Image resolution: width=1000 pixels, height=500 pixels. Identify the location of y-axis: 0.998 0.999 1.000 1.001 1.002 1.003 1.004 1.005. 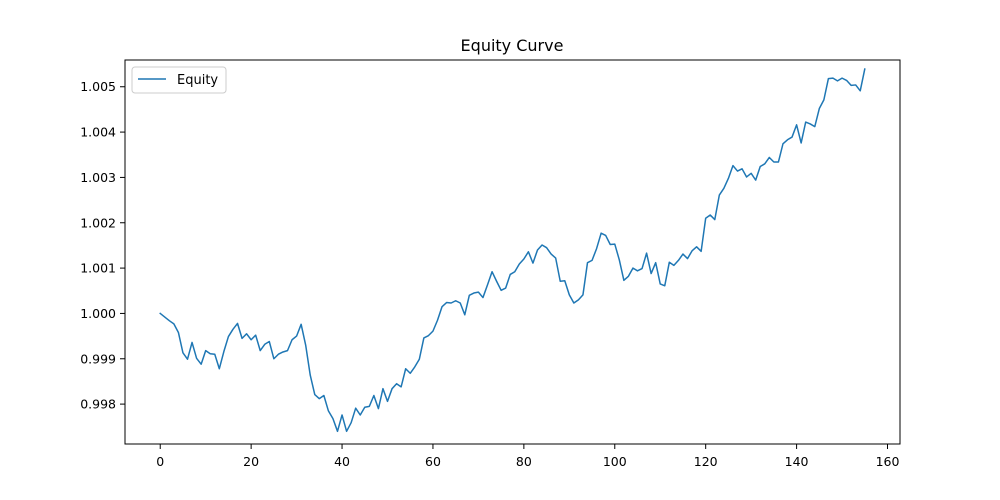
(102, 245).